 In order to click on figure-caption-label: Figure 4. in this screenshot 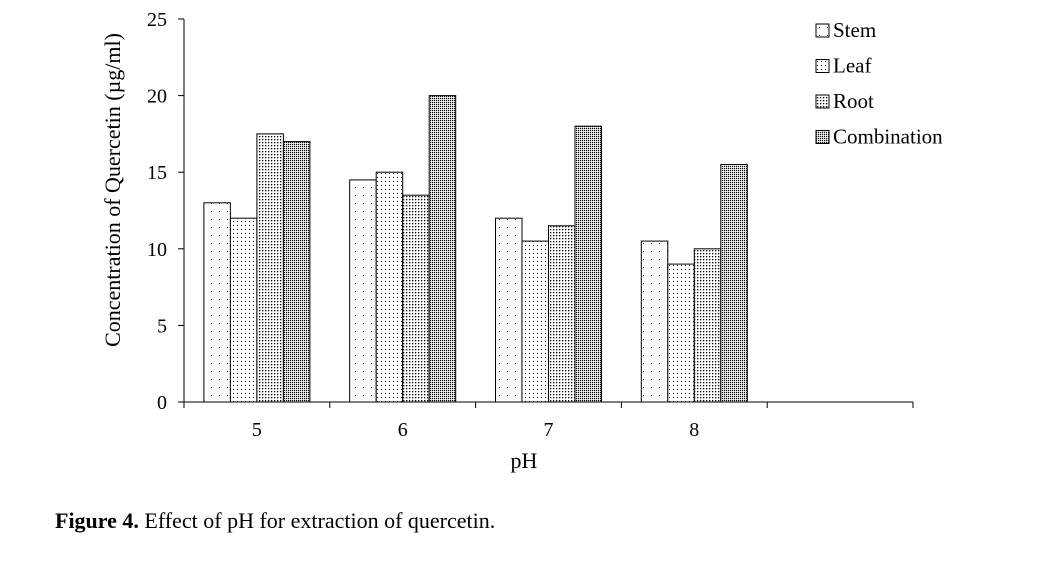, I will do `click(97, 520)`.